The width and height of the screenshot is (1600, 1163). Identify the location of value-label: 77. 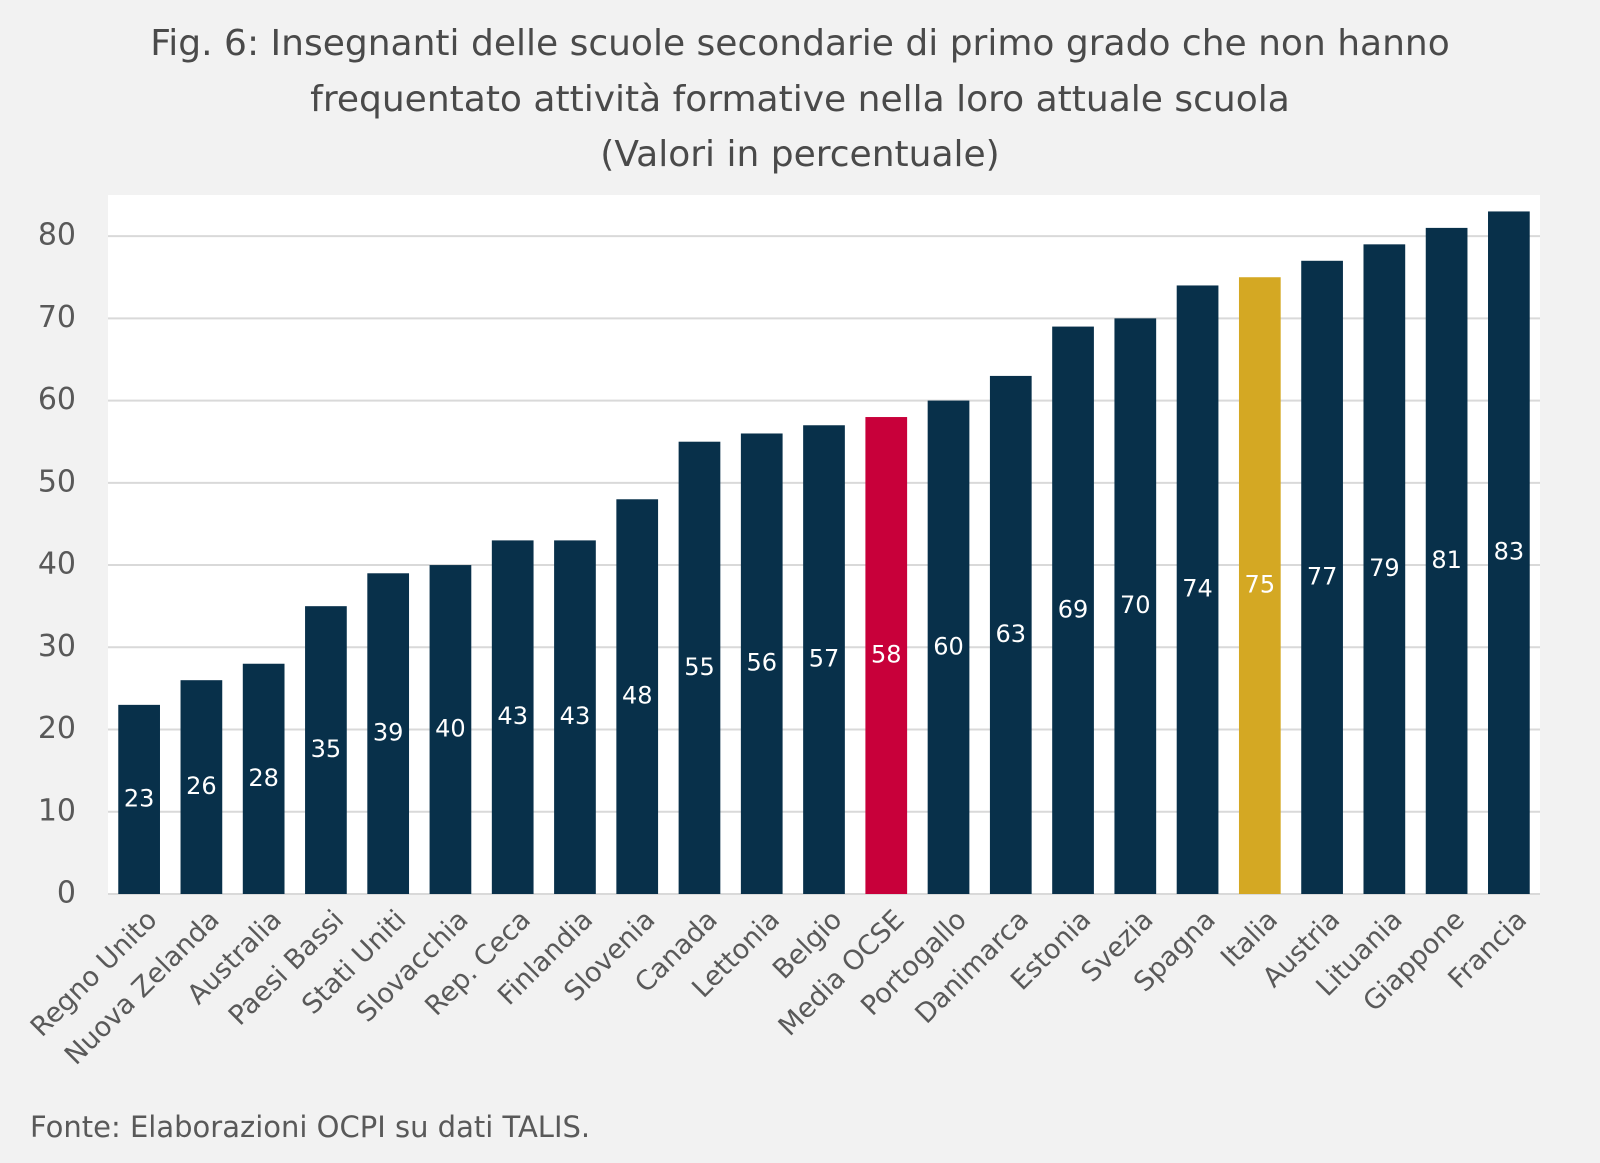
(1322, 576).